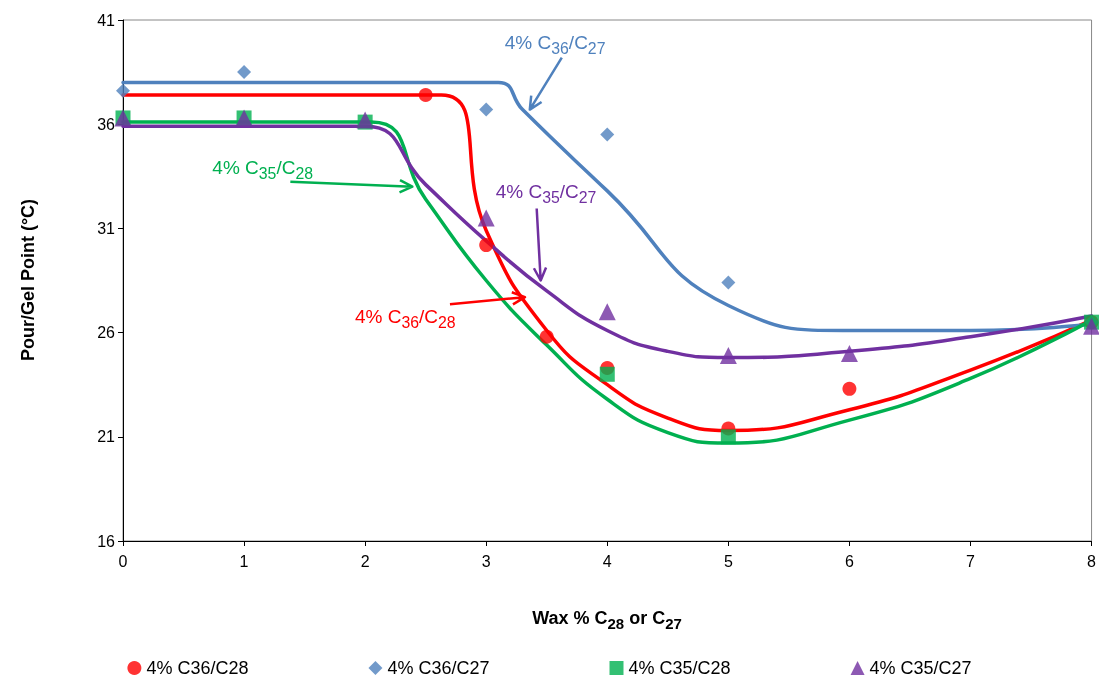  I want to click on y-tick-label: 16, so click(106, 541).